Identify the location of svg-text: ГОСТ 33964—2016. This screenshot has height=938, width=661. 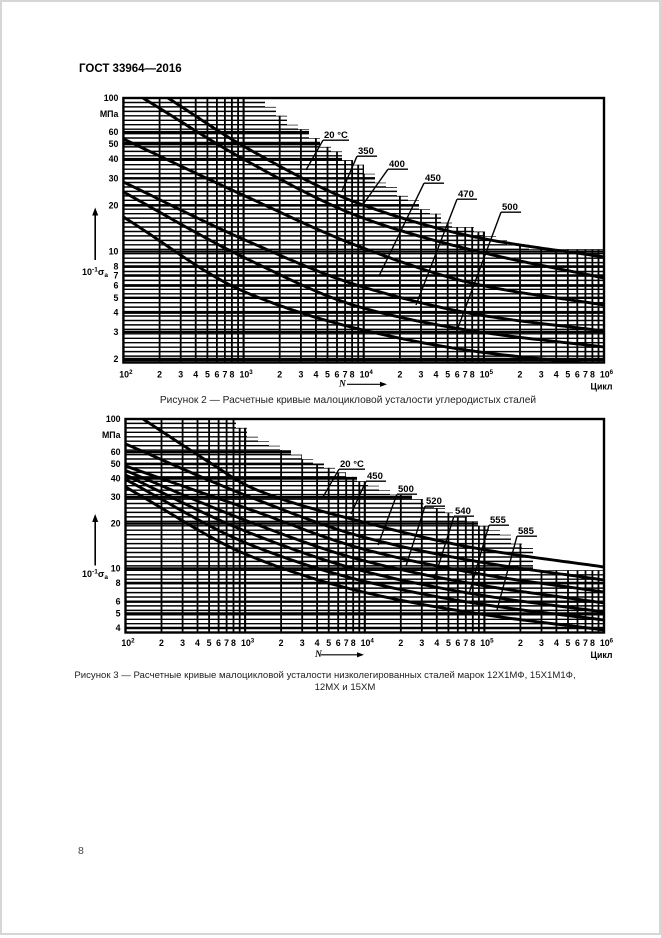
(130, 69).